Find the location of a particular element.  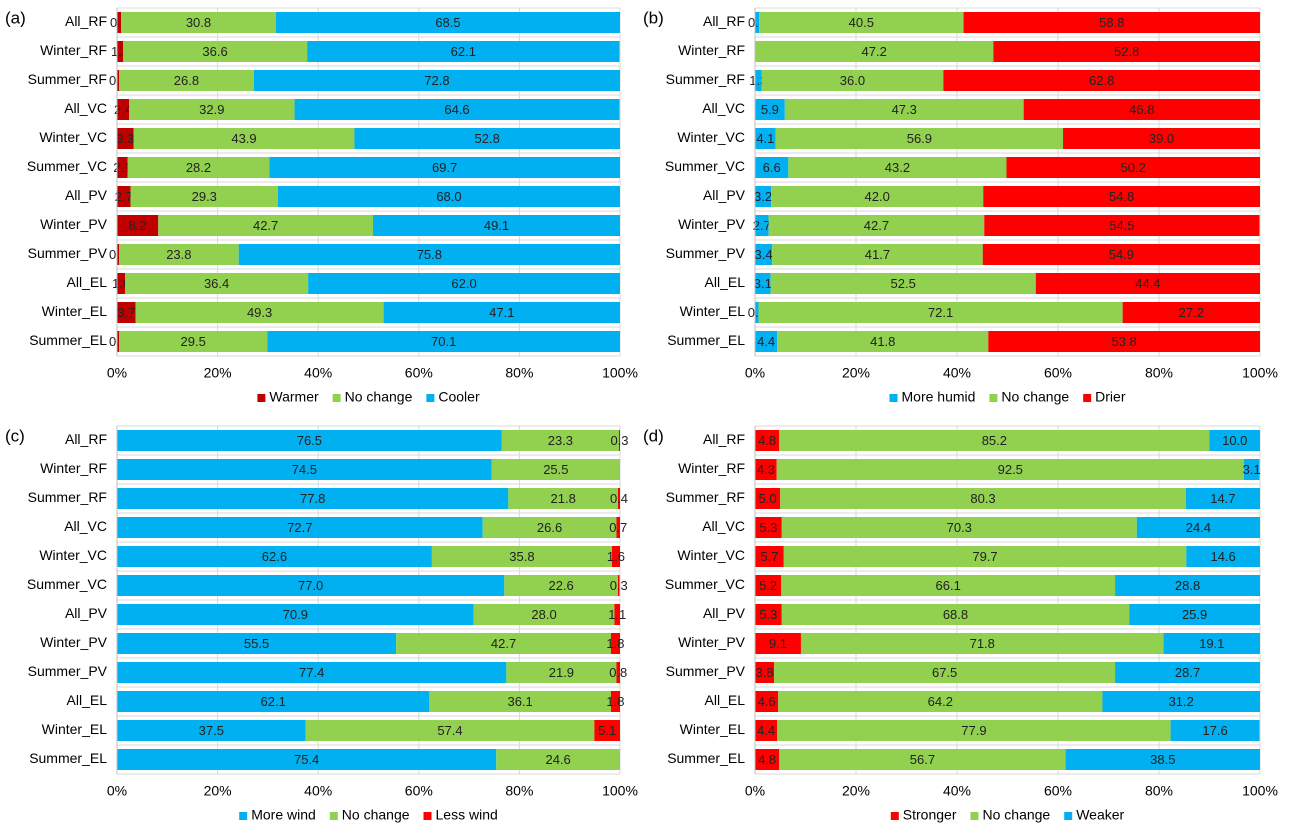

value-label: 24.6 is located at coordinates (557, 759).